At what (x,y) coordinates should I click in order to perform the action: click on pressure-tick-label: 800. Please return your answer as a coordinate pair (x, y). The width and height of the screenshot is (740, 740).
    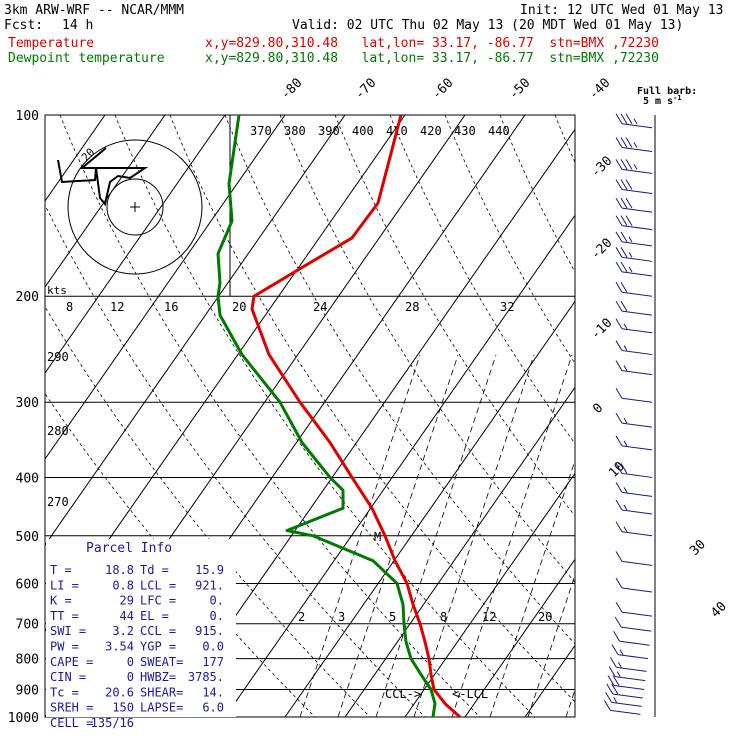
    Looking at the image, I should click on (27, 660).